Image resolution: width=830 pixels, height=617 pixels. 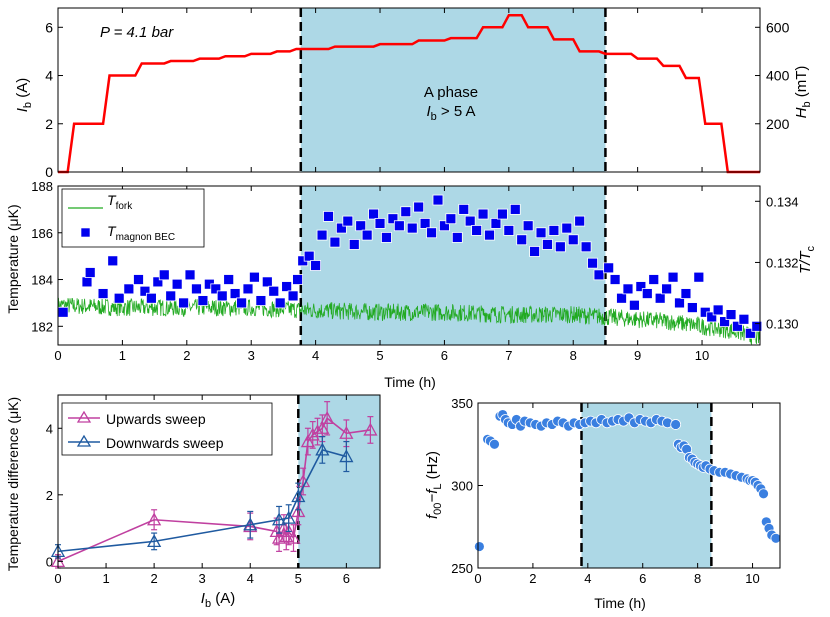 What do you see at coordinates (42, 233) in the screenshot?
I see `y-tick-label: 186` at bounding box center [42, 233].